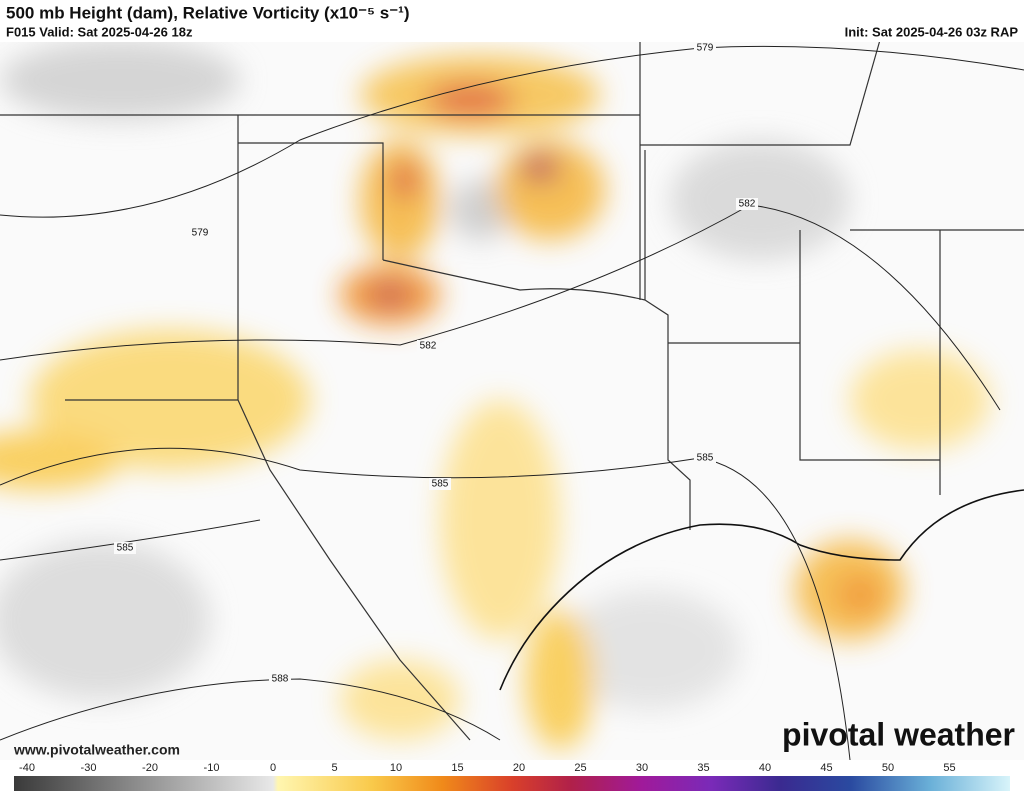 The image size is (1024, 796). I want to click on colorbar-tick-label: -40, so click(27, 768).